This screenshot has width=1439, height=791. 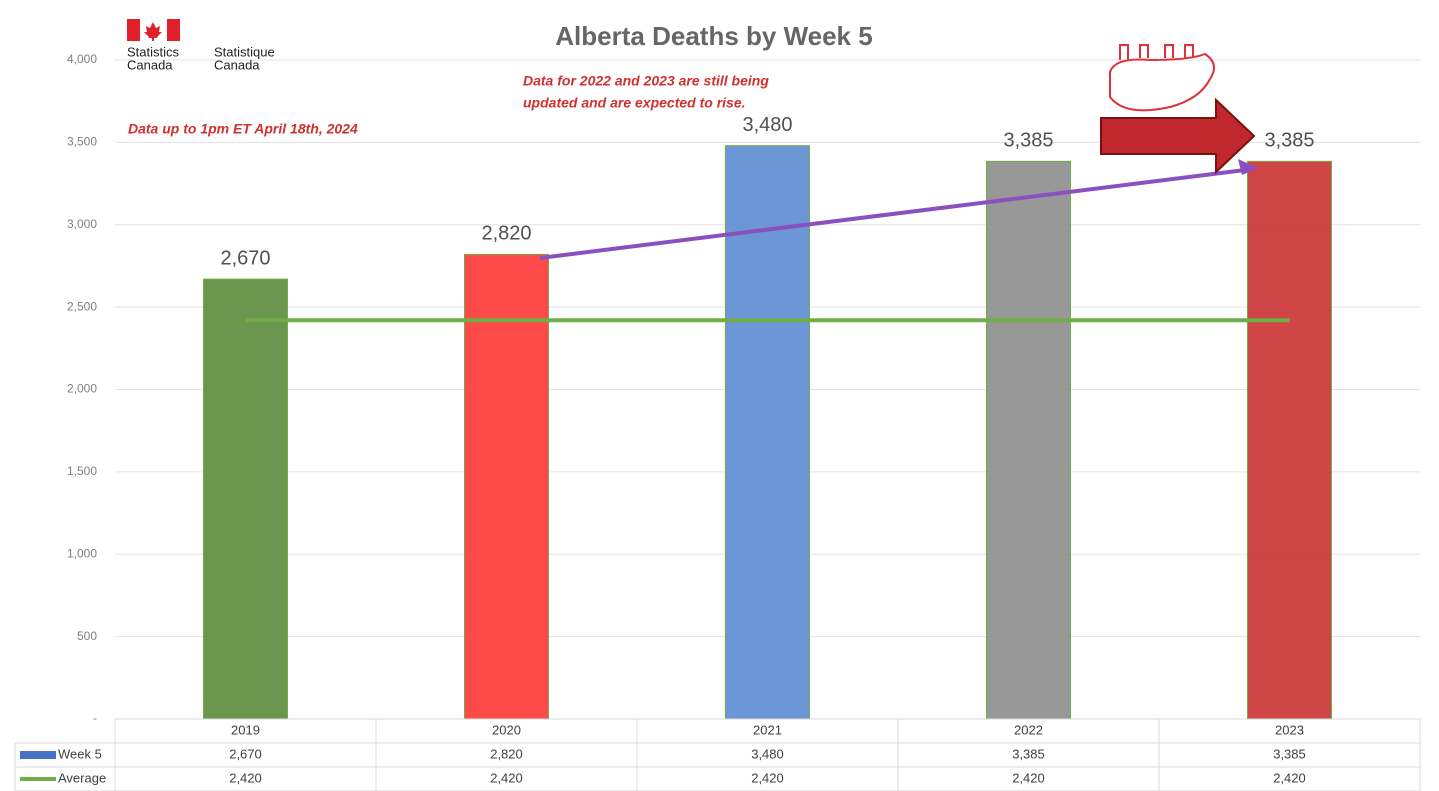 What do you see at coordinates (82, 59) in the screenshot?
I see `y-tick-label: 4,000` at bounding box center [82, 59].